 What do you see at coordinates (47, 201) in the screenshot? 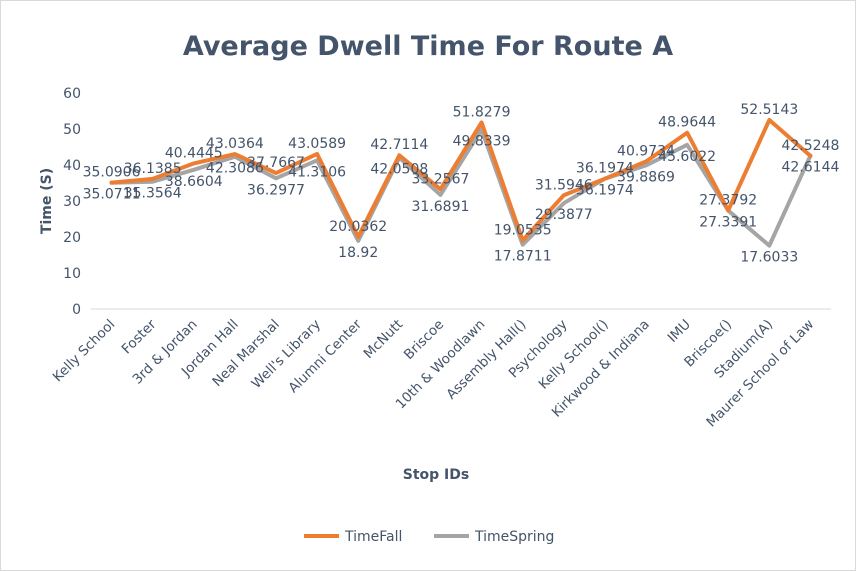
I see `y-axis-title: Time (S)` at bounding box center [47, 201].